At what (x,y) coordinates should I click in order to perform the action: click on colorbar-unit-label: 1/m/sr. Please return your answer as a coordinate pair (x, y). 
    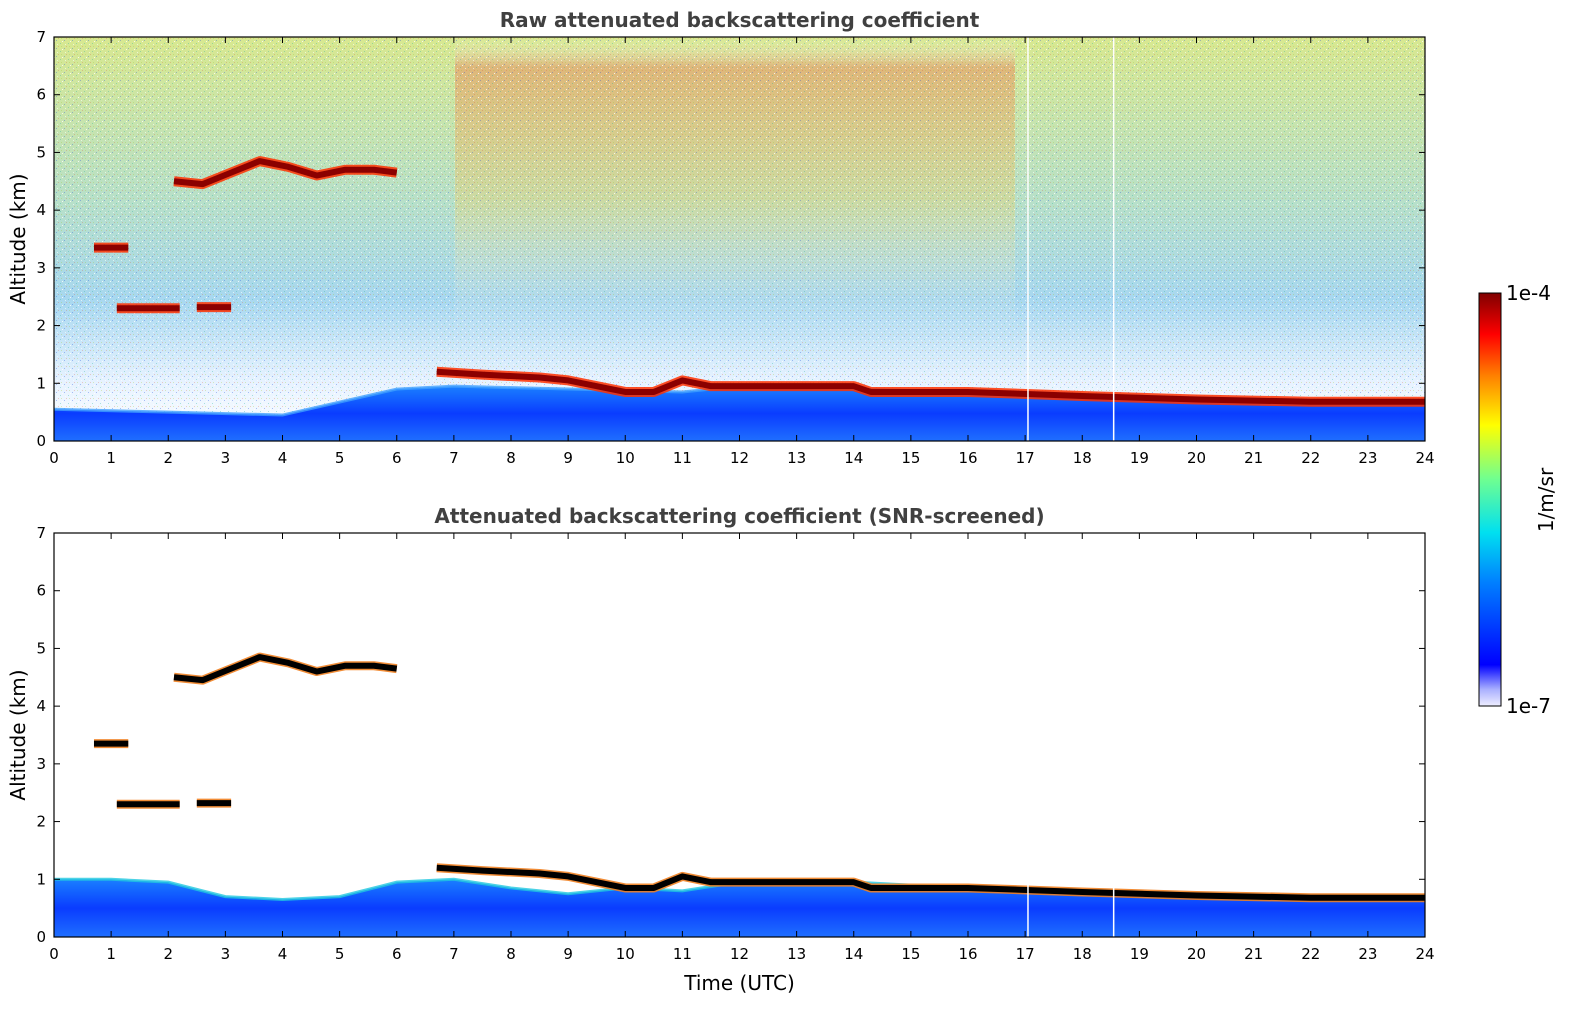
    Looking at the image, I should click on (1546, 499).